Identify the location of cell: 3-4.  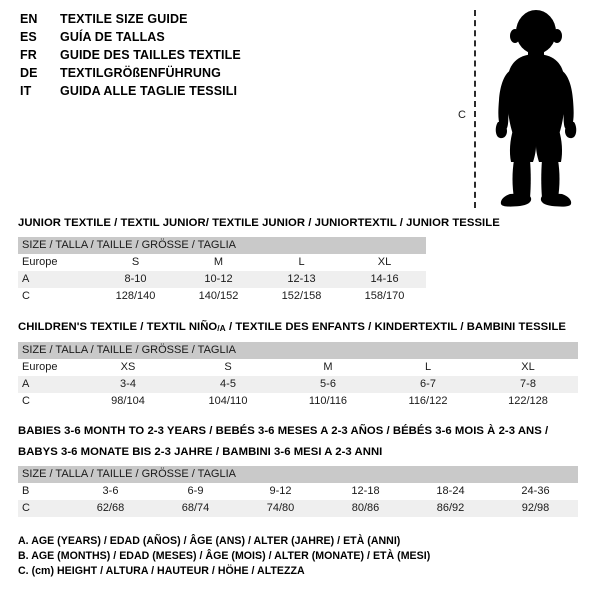
(128, 384).